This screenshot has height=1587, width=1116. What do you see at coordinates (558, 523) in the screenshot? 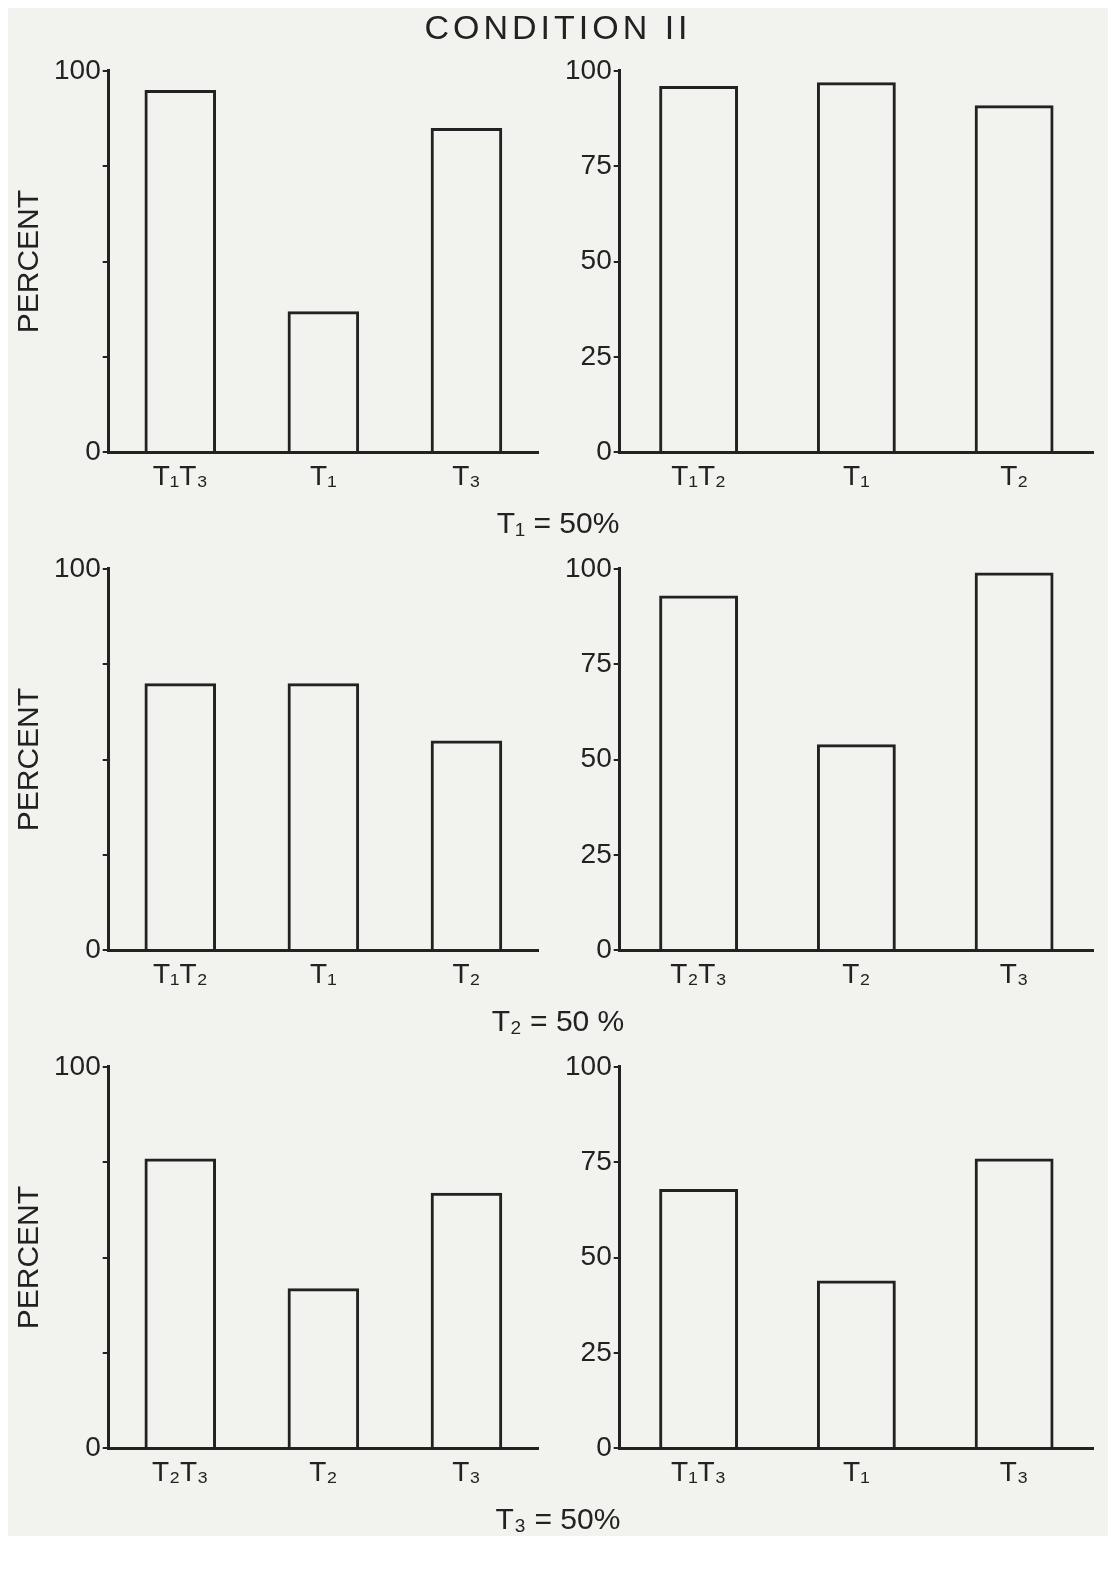
I see `text: T₁ = 50%` at bounding box center [558, 523].